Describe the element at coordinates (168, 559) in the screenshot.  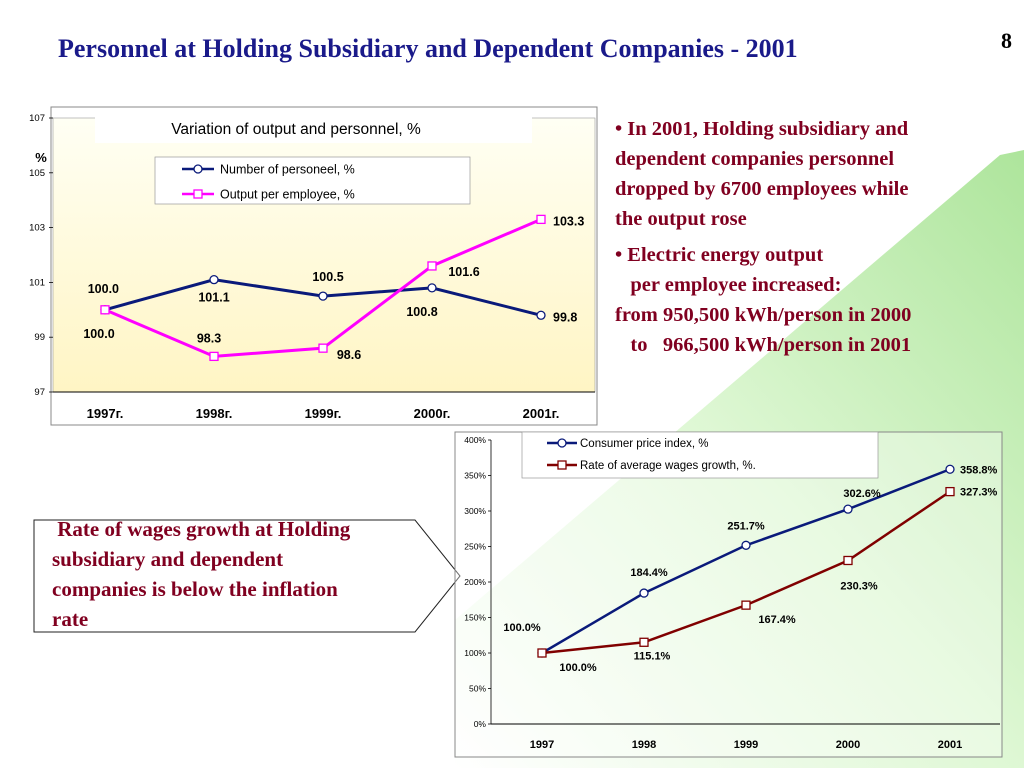
I see `callout-line-2: subsidiary and dependent` at that location.